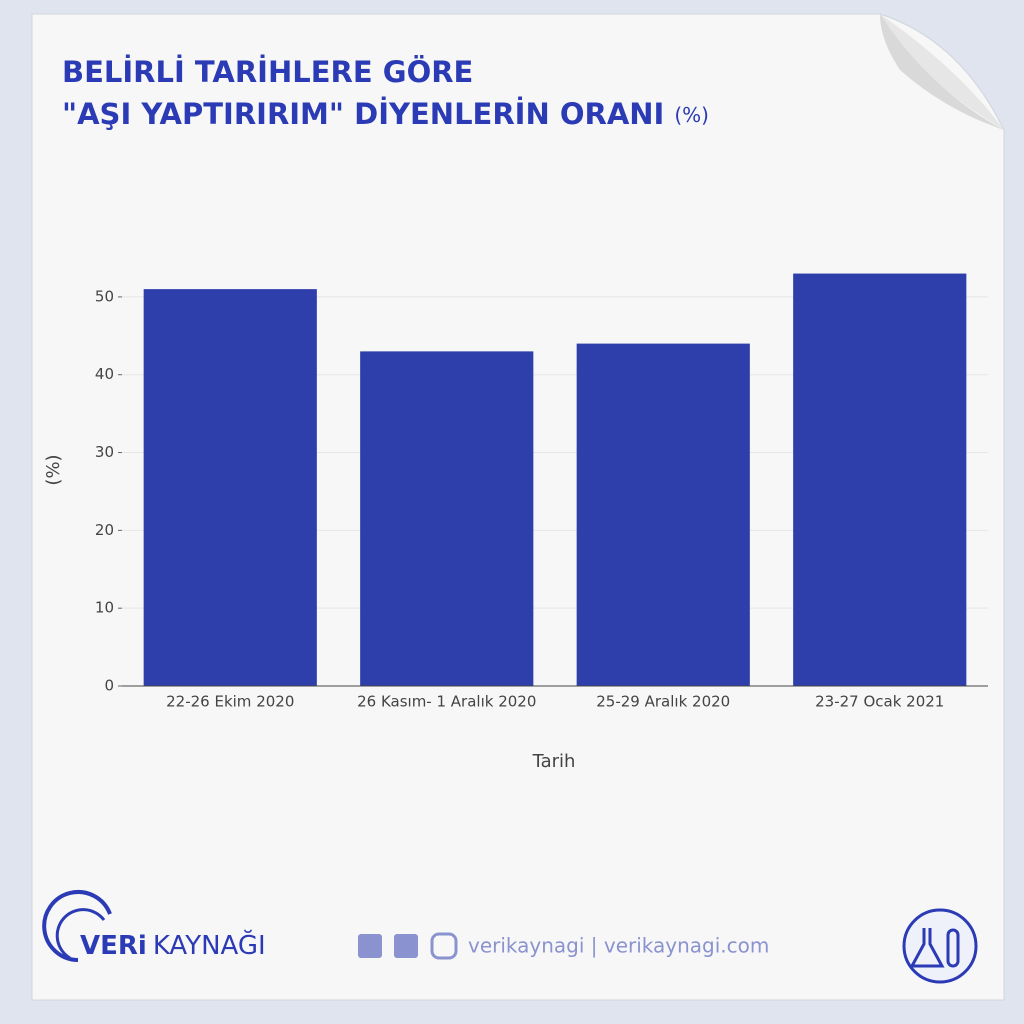 This screenshot has height=1024, width=1024. What do you see at coordinates (104, 530) in the screenshot?
I see `y-tick-label: 20` at bounding box center [104, 530].